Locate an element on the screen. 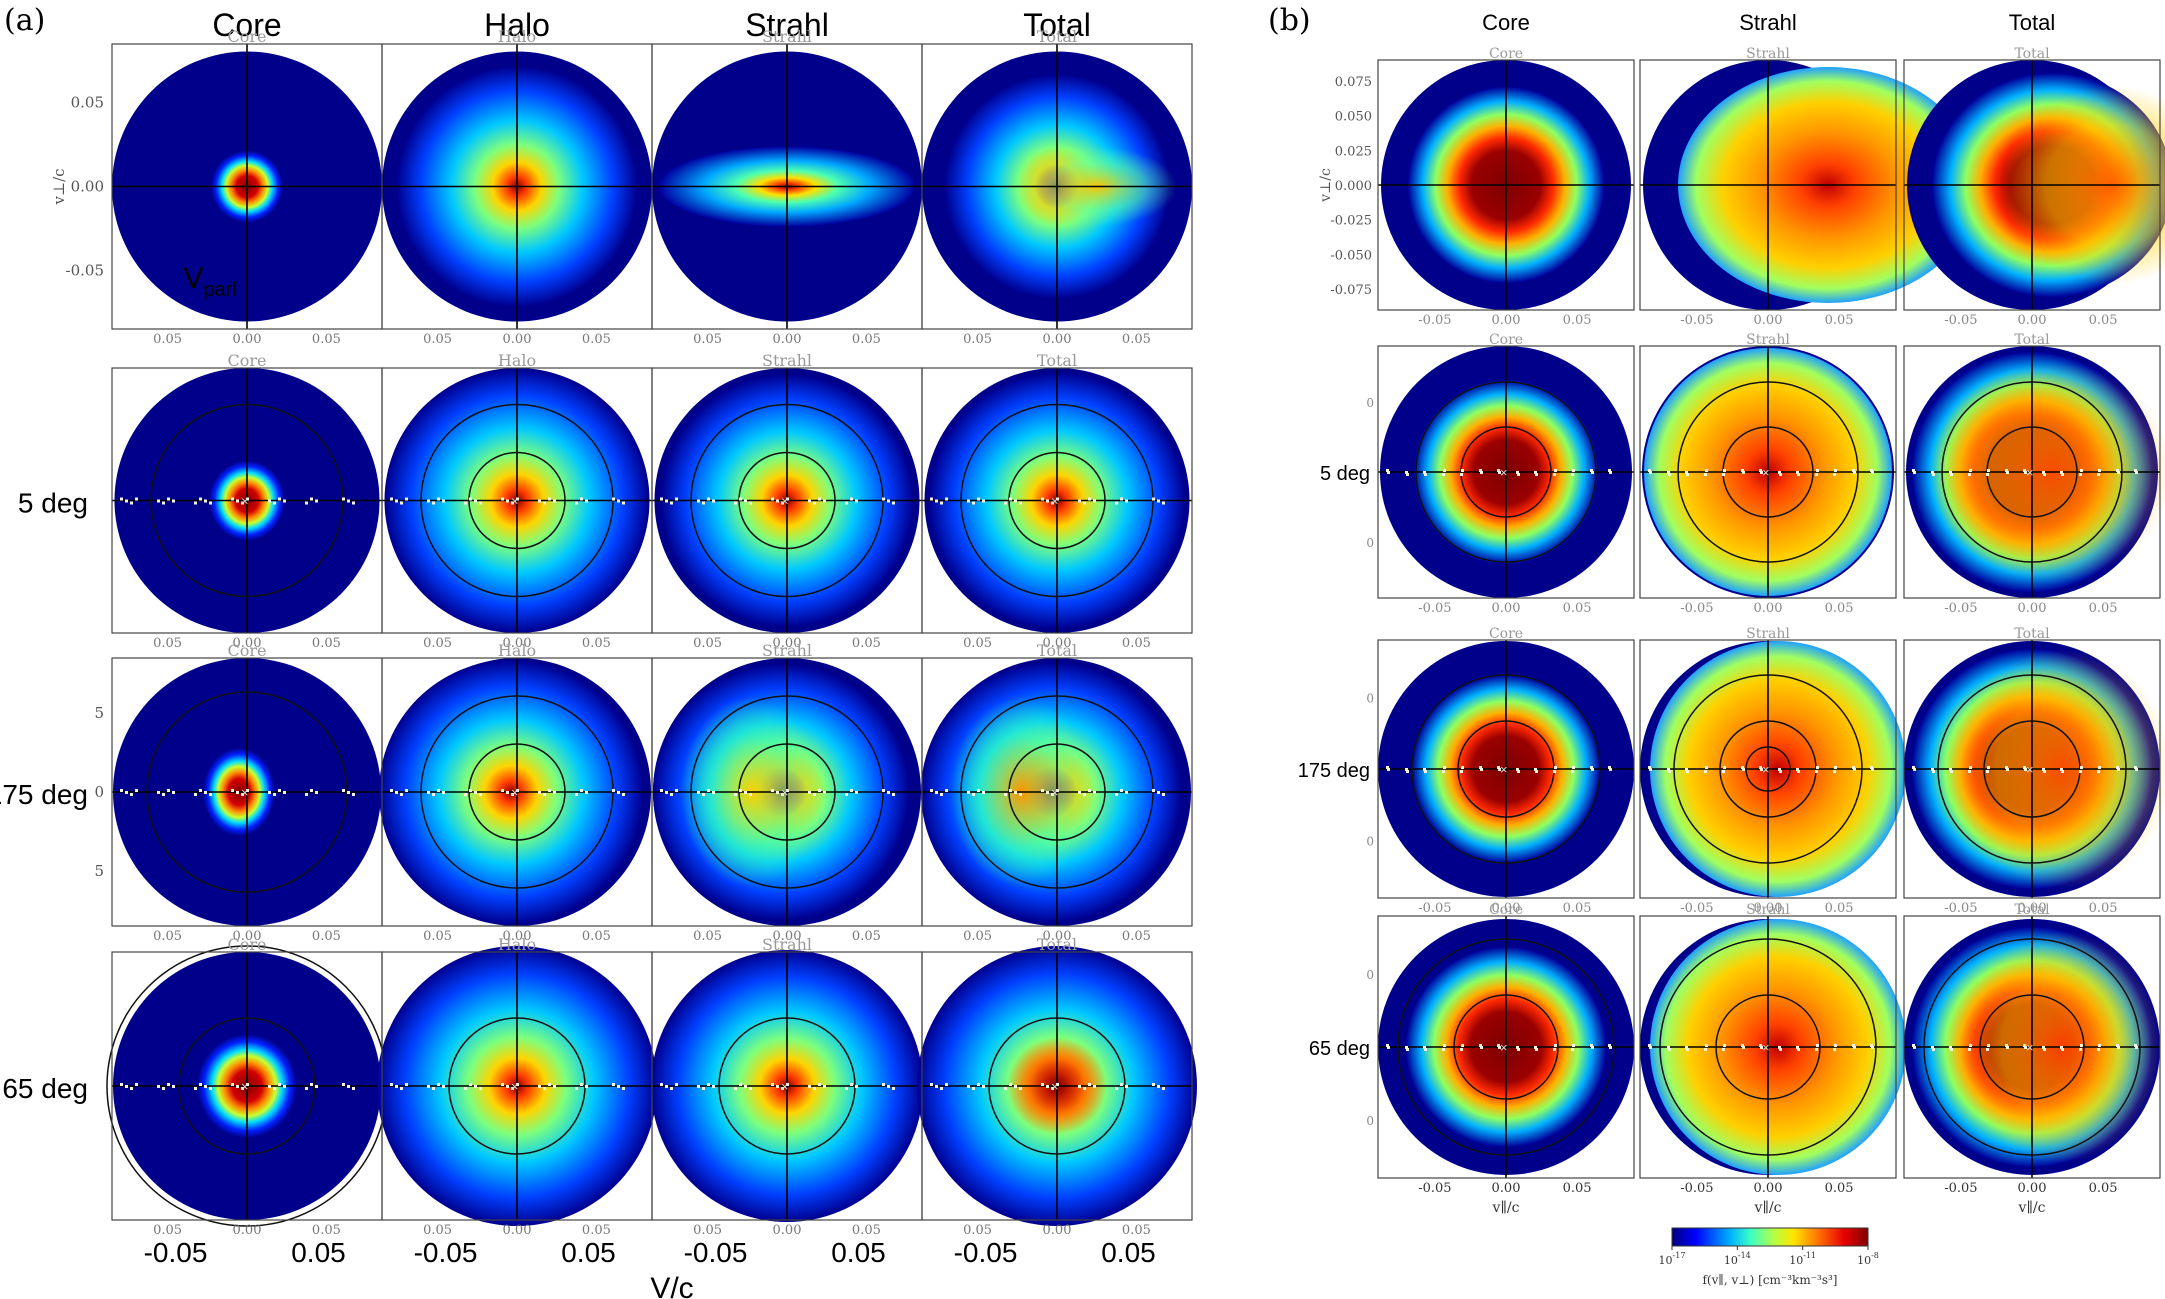 The image size is (2165, 1299). x-big-tick-a: 0.05 is located at coordinates (858, 1252).